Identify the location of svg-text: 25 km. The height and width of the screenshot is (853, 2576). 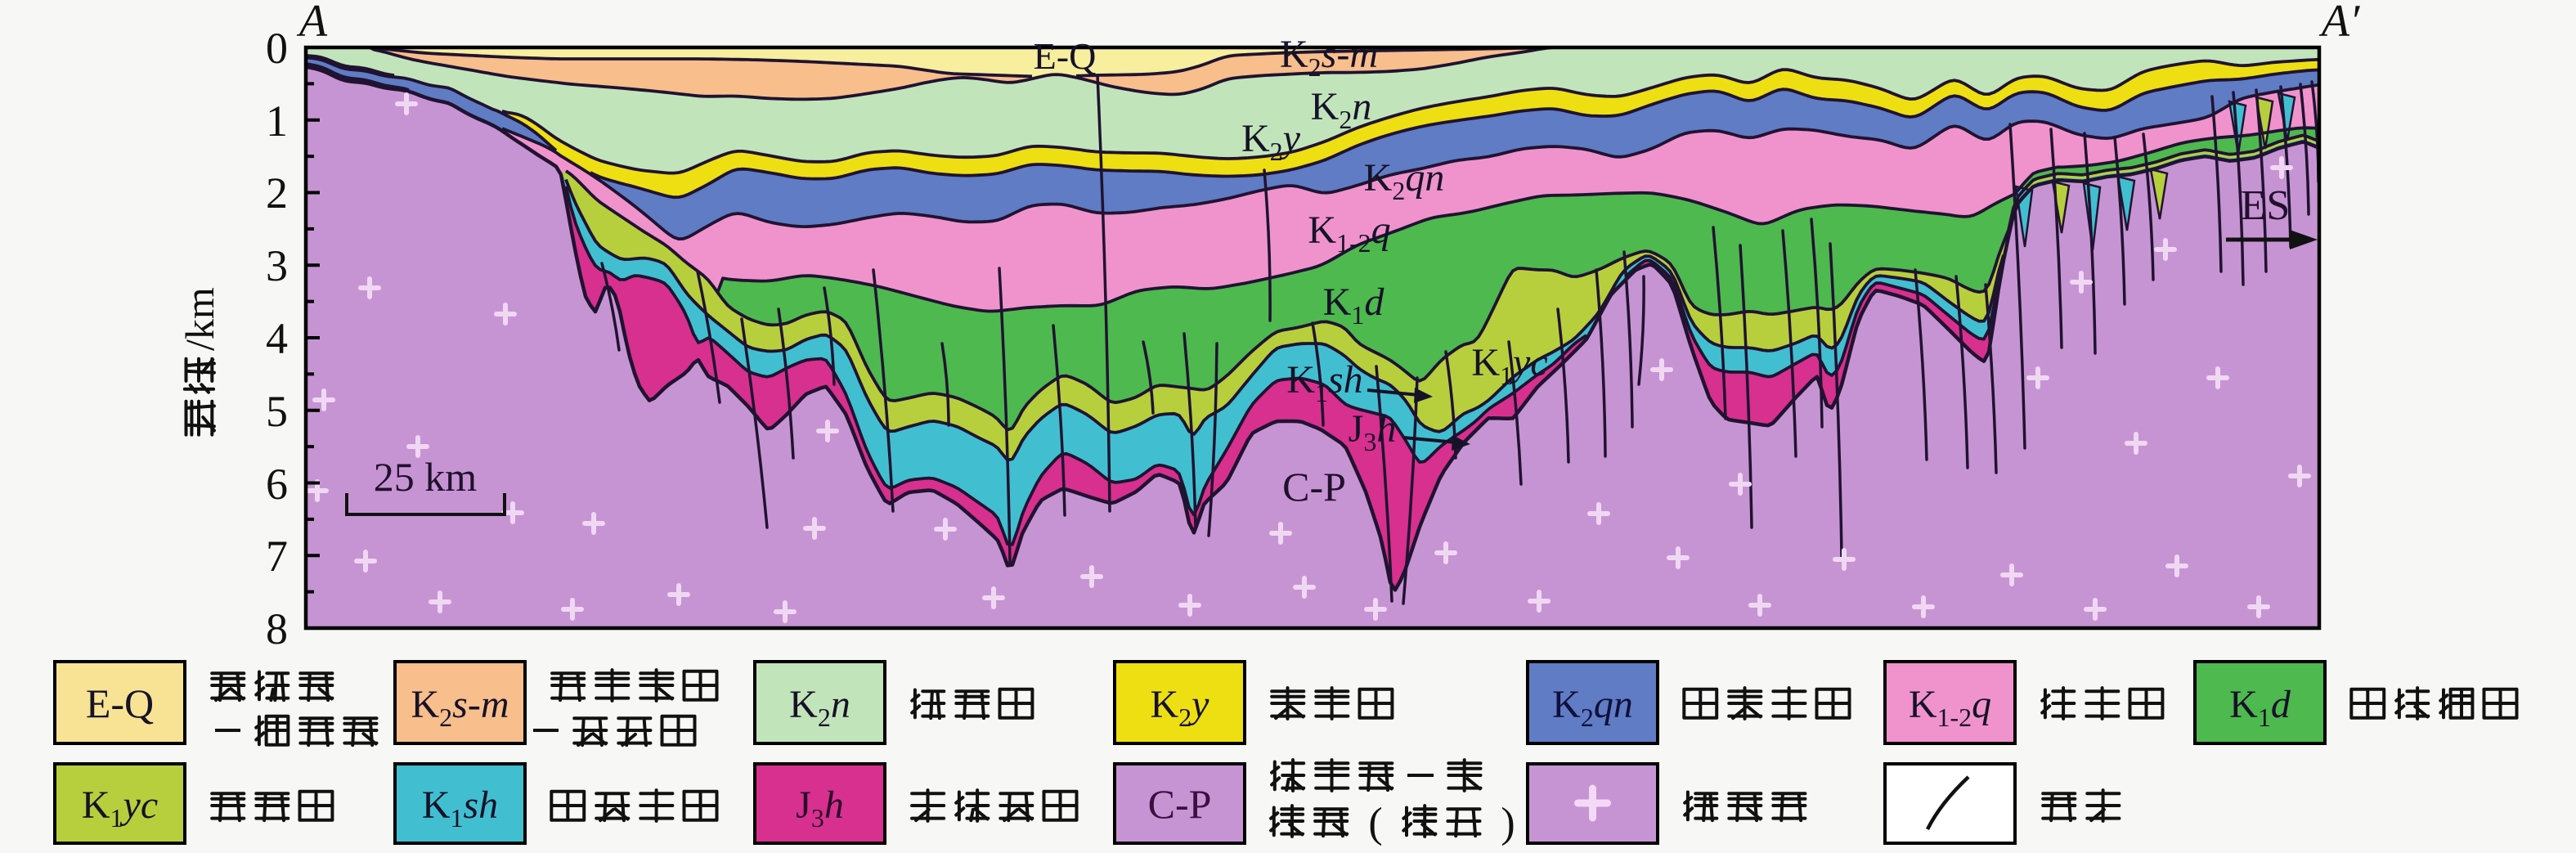
(426, 477).